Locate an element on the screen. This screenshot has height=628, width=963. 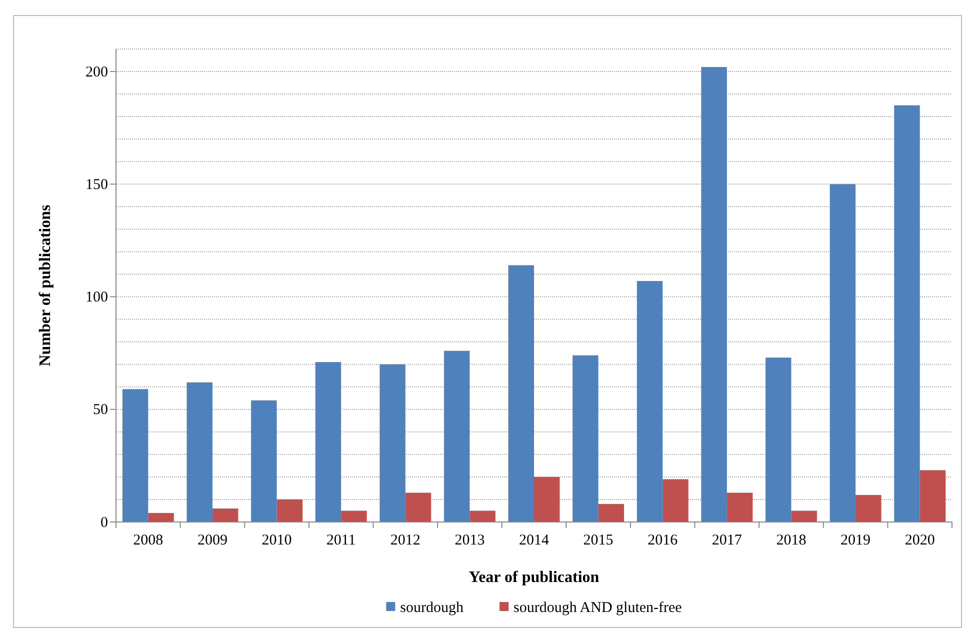
x-tick-label: 2014 is located at coordinates (534, 540).